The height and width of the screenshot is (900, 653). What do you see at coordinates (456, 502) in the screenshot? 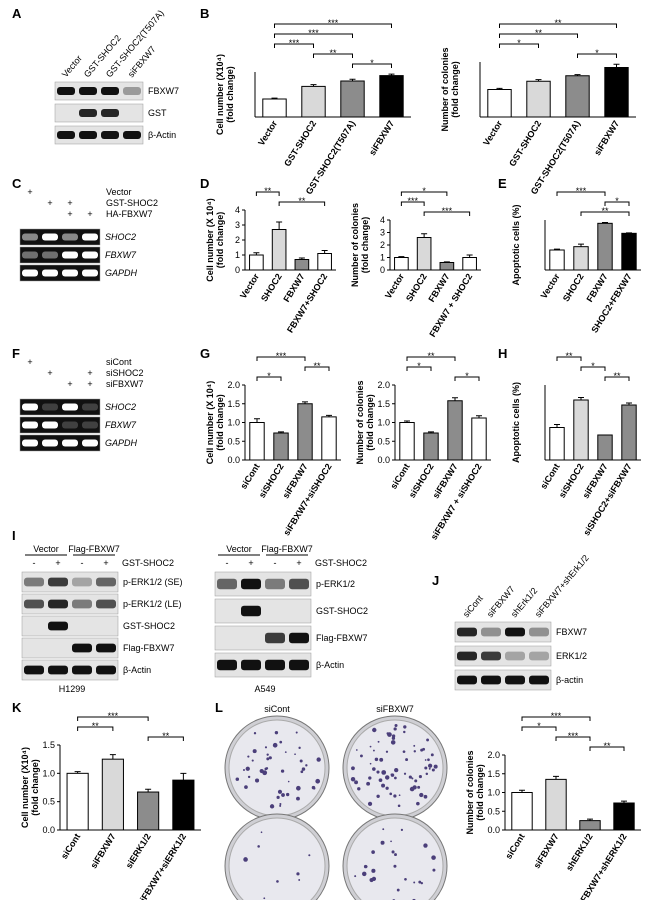
I see `x-tick-label: siFBXW7 + siSHOC2` at bounding box center [456, 502].